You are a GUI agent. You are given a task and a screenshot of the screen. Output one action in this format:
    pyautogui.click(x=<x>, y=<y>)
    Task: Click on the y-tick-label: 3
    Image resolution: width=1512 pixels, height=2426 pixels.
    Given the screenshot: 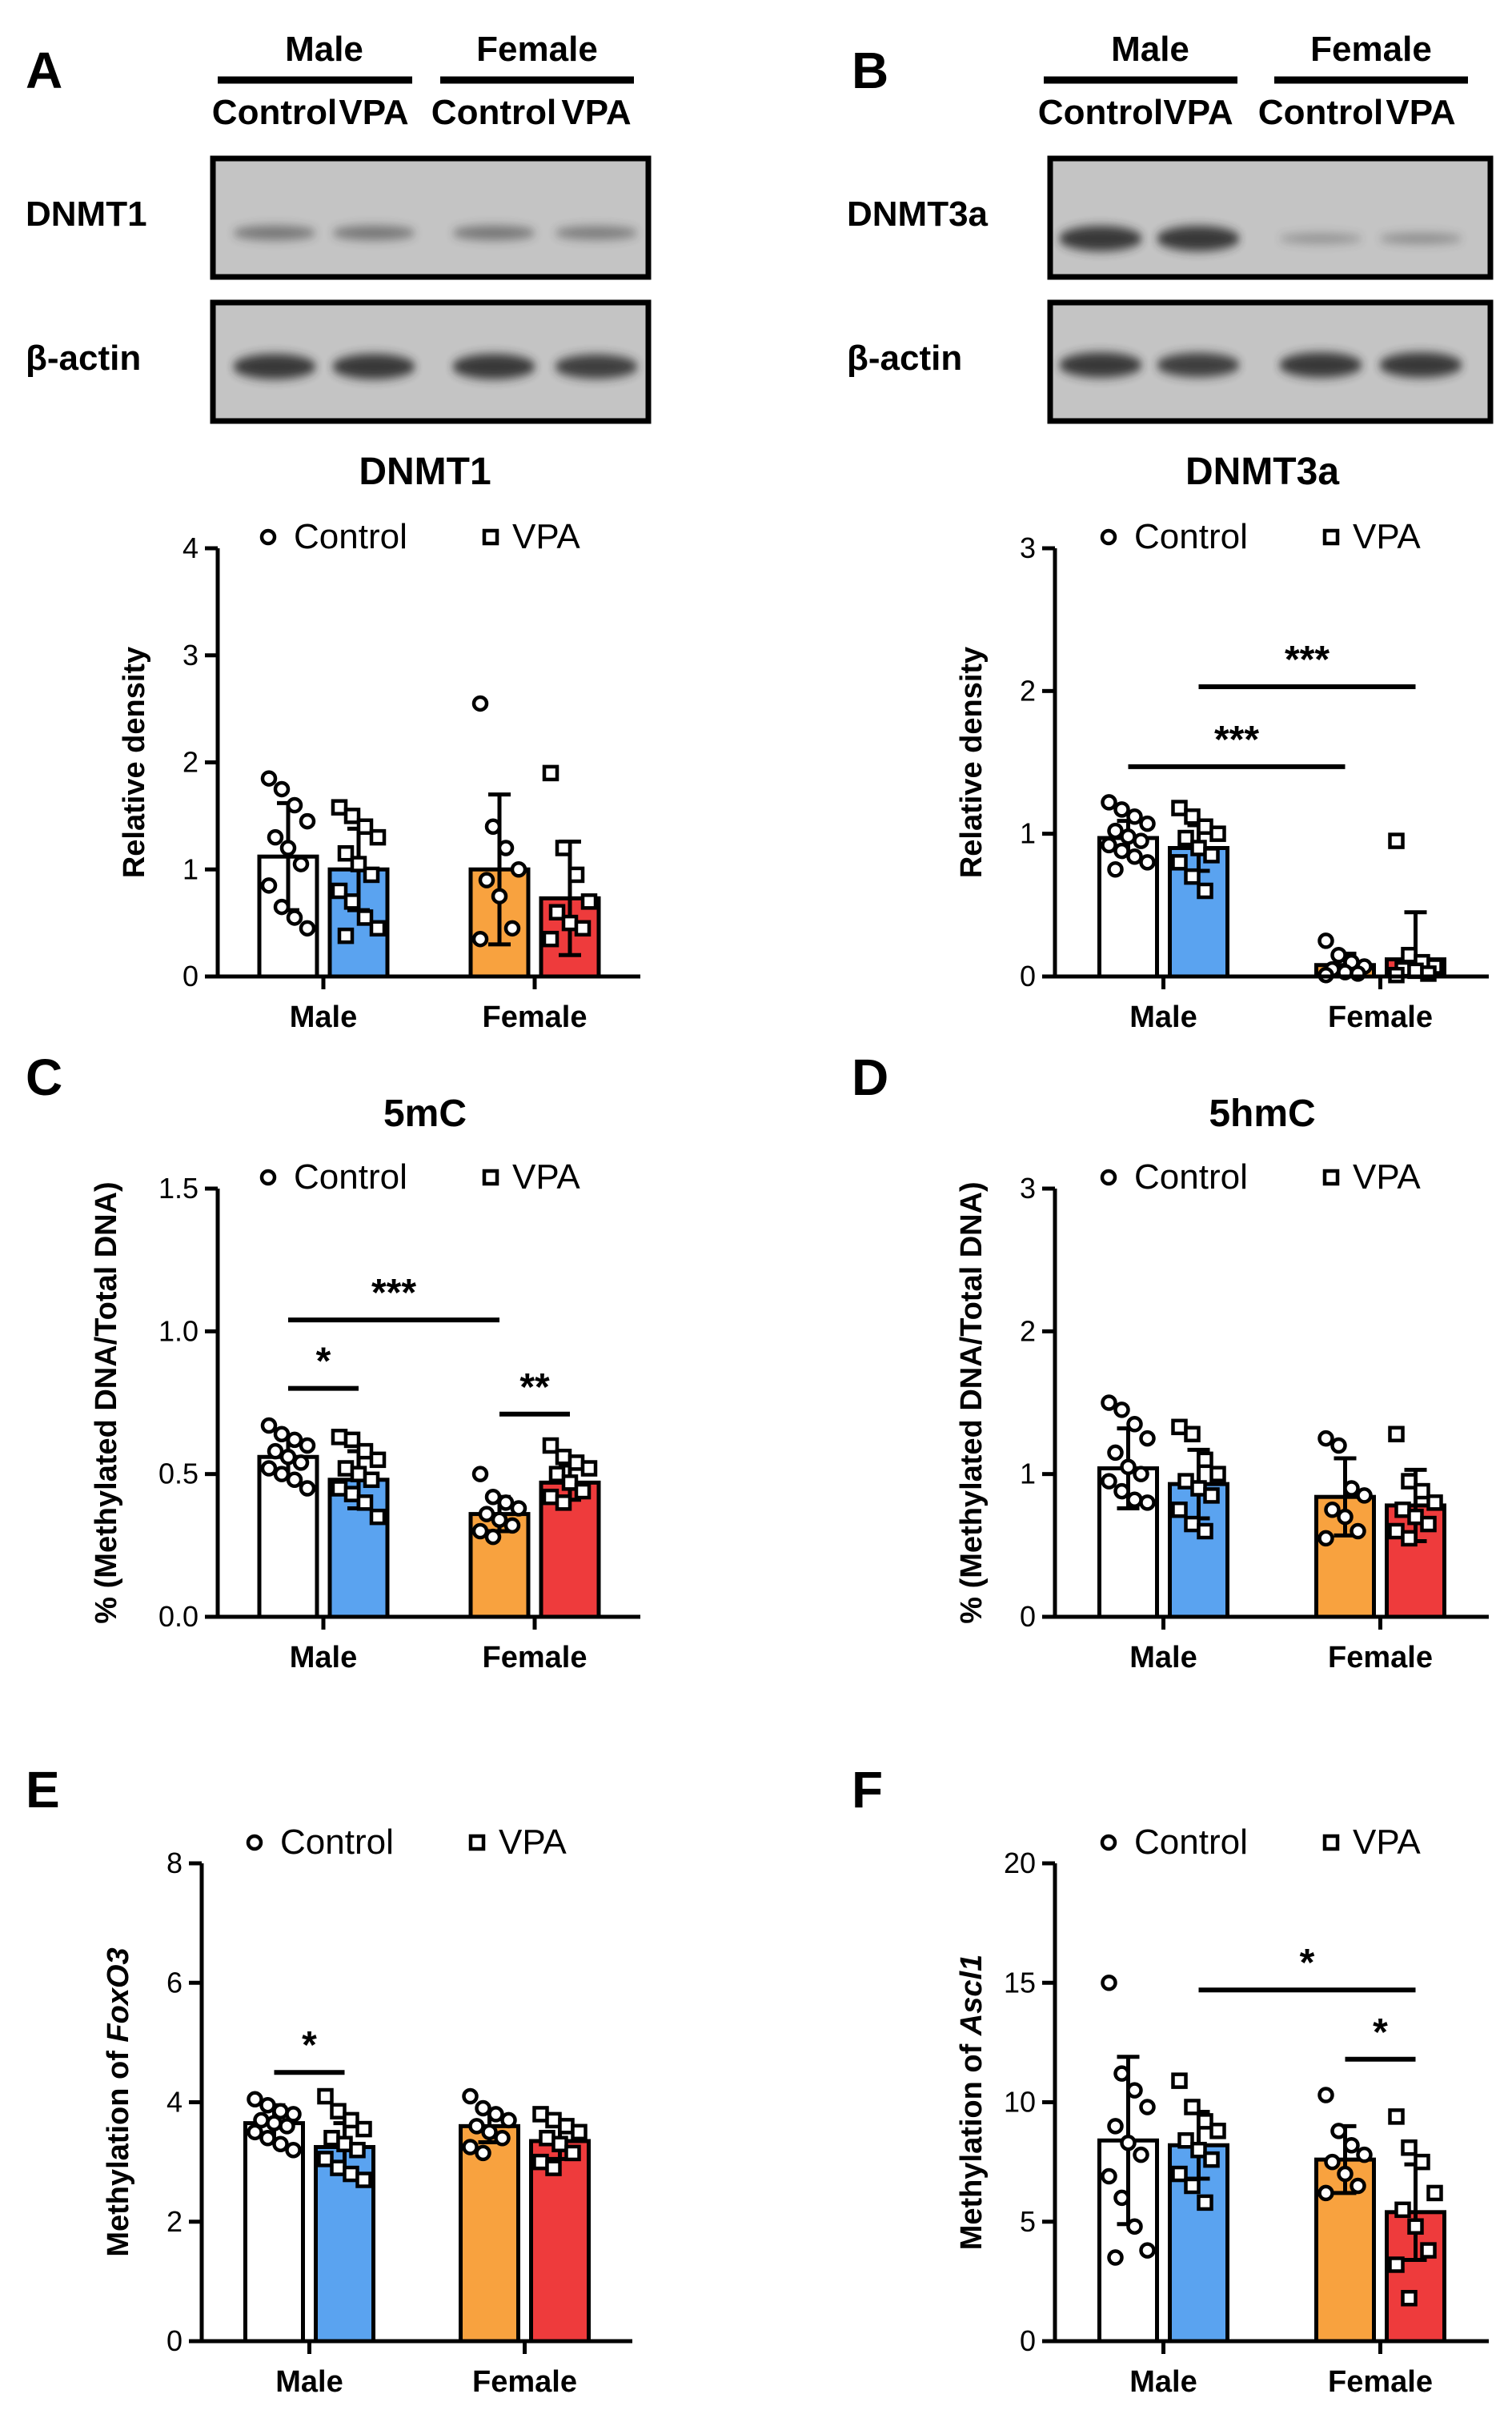 What is the action you would take?
    pyautogui.click(x=1028, y=1188)
    